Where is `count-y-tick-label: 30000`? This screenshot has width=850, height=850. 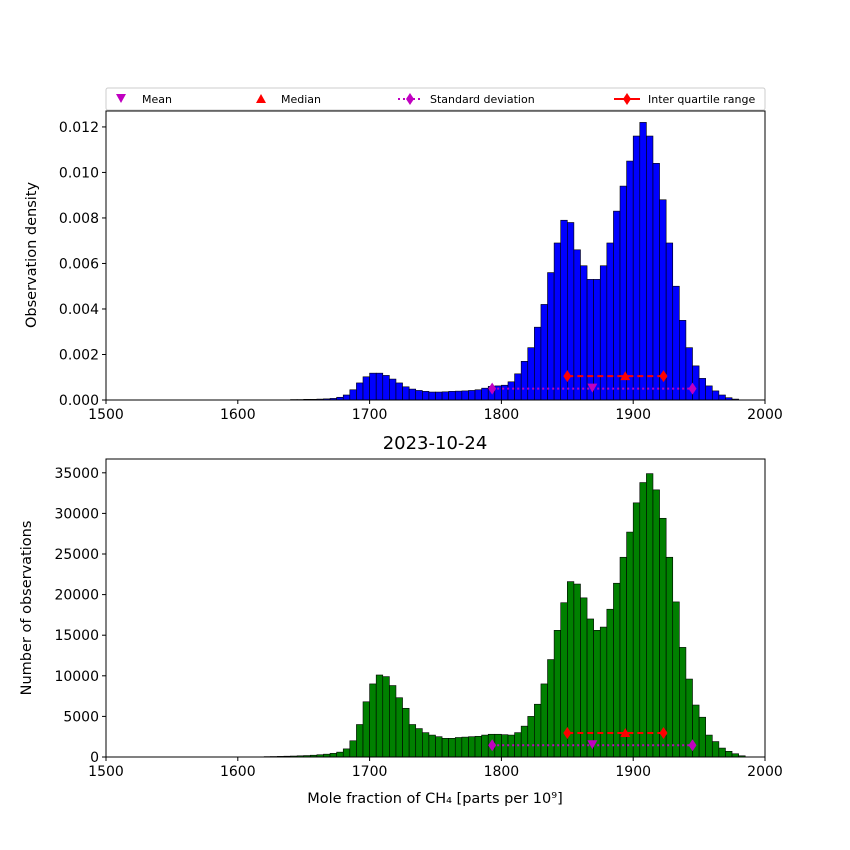 count-y-tick-label: 30000 is located at coordinates (76, 514).